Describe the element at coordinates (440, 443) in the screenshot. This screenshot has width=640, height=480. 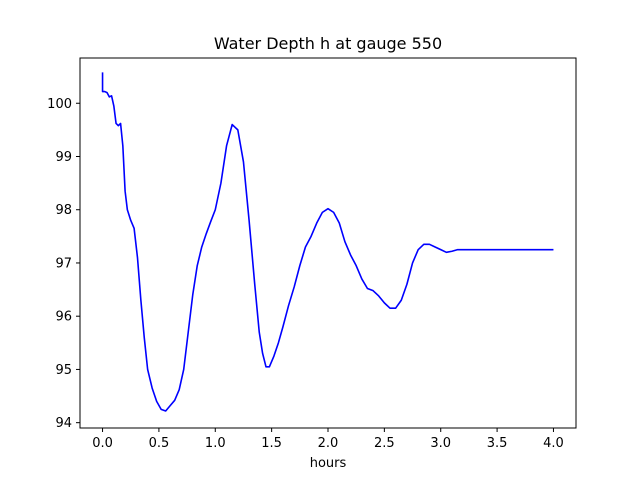
I see `x-tick-label: 3.0` at that location.